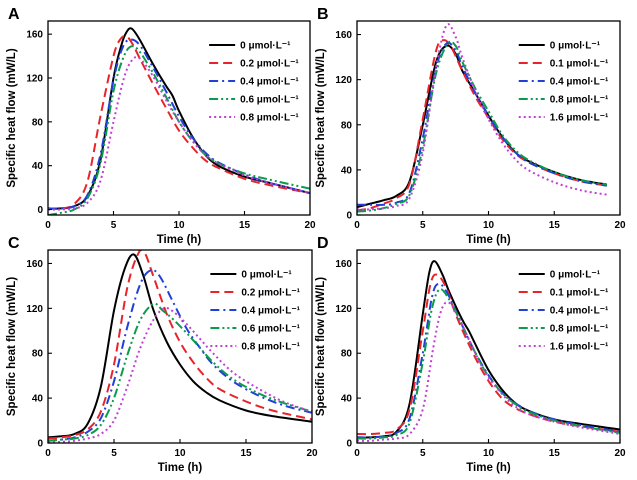  I want to click on panel-d-letter: D, so click(323, 243).